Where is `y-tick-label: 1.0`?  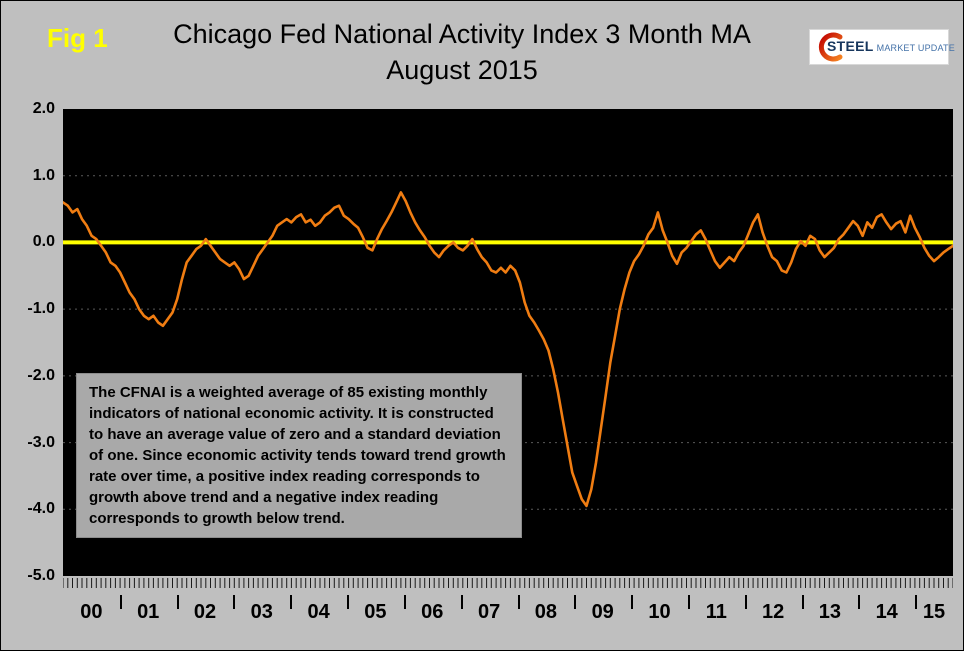 y-tick-label: 1.0 is located at coordinates (43, 175).